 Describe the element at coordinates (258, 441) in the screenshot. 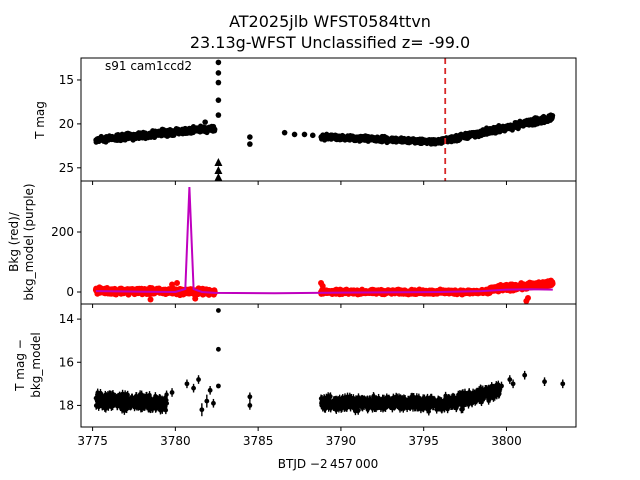

I see `x-tick-label: 3785` at that location.